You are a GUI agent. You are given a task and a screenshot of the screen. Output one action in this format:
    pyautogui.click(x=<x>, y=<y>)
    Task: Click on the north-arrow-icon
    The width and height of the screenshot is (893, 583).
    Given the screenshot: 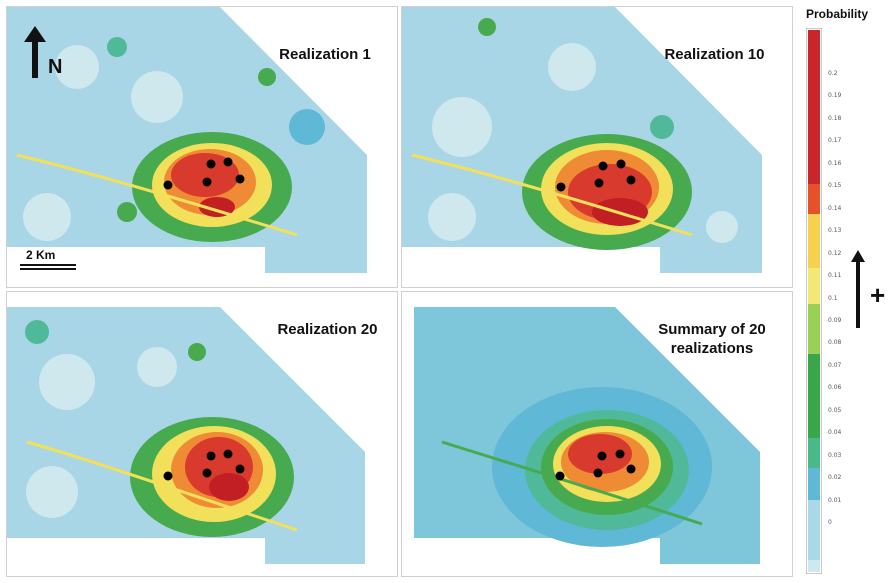 What is the action you would take?
    pyautogui.click(x=35, y=52)
    